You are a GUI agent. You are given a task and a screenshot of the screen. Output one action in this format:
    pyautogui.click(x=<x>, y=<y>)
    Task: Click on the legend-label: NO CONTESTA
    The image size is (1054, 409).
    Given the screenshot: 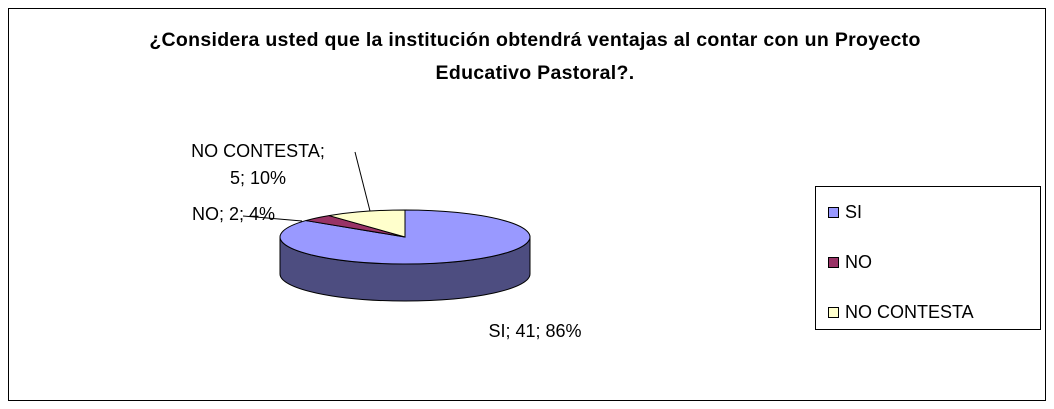 What is the action you would take?
    pyautogui.click(x=909, y=312)
    